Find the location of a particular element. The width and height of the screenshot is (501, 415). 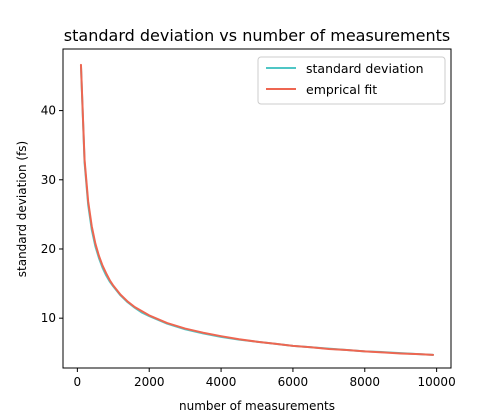

x-tick-label-4: 8000 is located at coordinates (365, 382).